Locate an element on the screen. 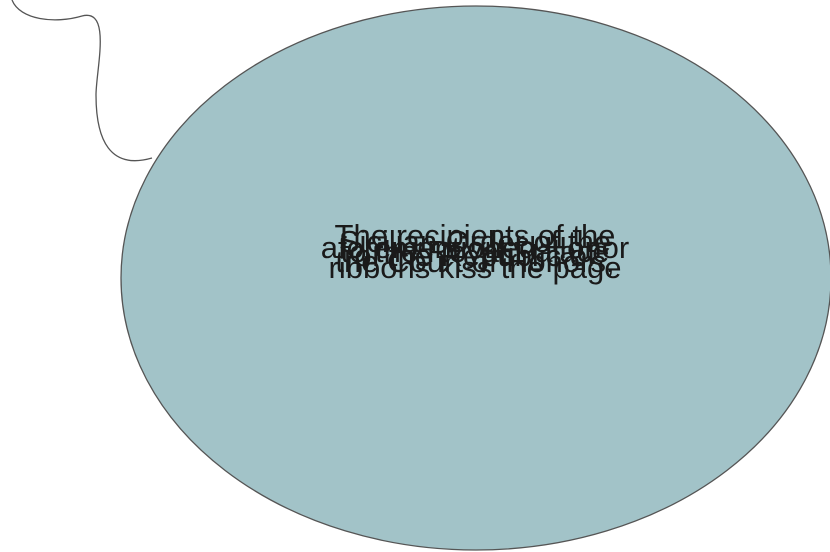 The width and height of the screenshot is (830, 552). bubble-text-line: The recipients of the is located at coordinates (475, 235).